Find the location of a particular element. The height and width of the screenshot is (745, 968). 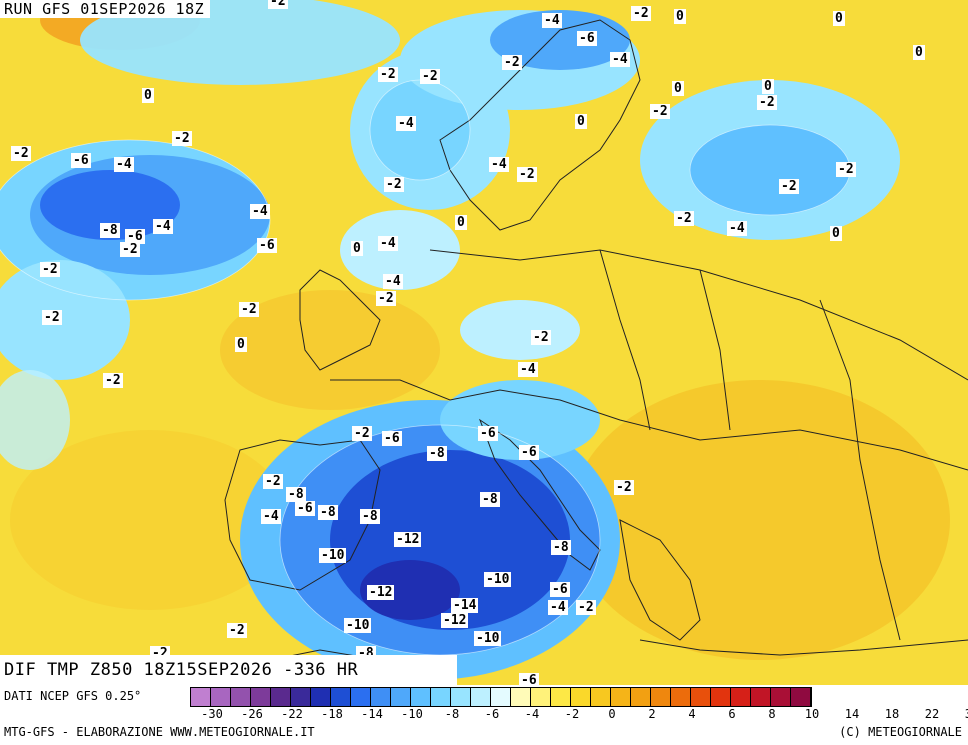

color-scale-tick-label: -30 is located at coordinates (212, 714).